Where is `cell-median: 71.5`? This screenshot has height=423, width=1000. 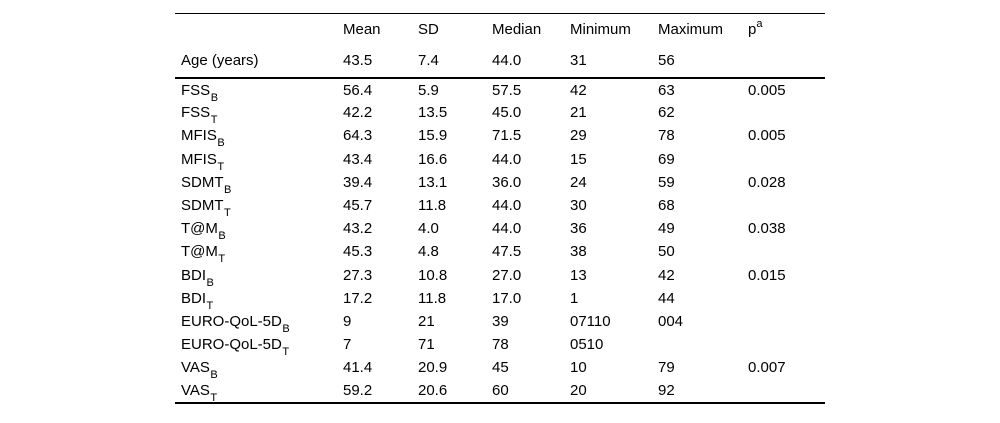 cell-median: 71.5 is located at coordinates (507, 136).